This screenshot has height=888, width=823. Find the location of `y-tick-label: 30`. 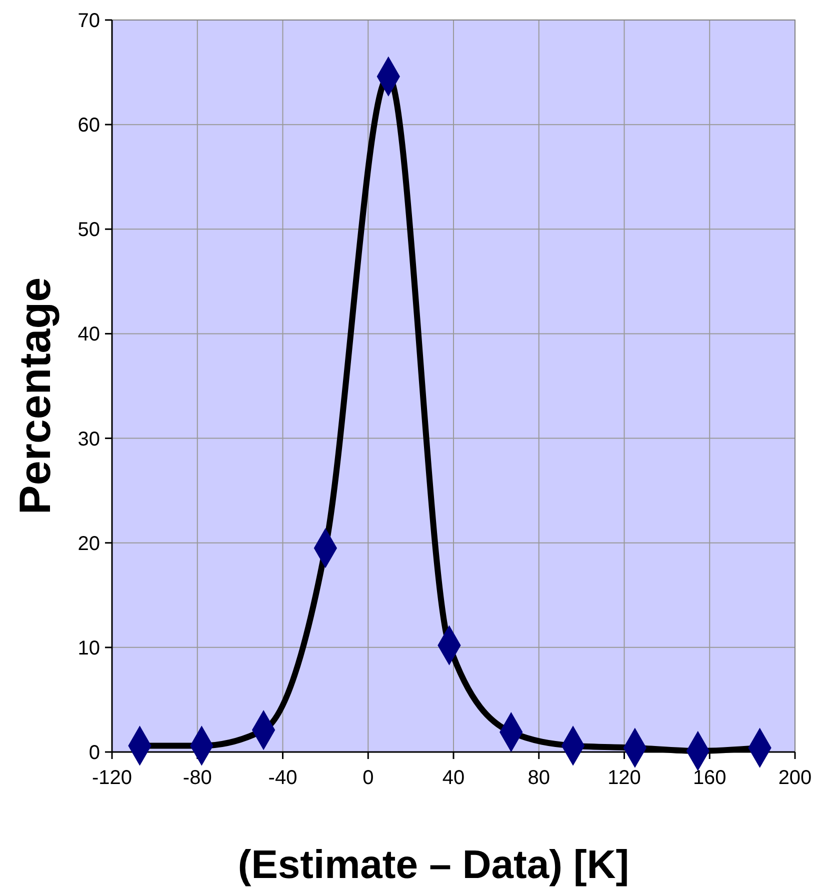

y-tick-label: 30 is located at coordinates (89, 439).